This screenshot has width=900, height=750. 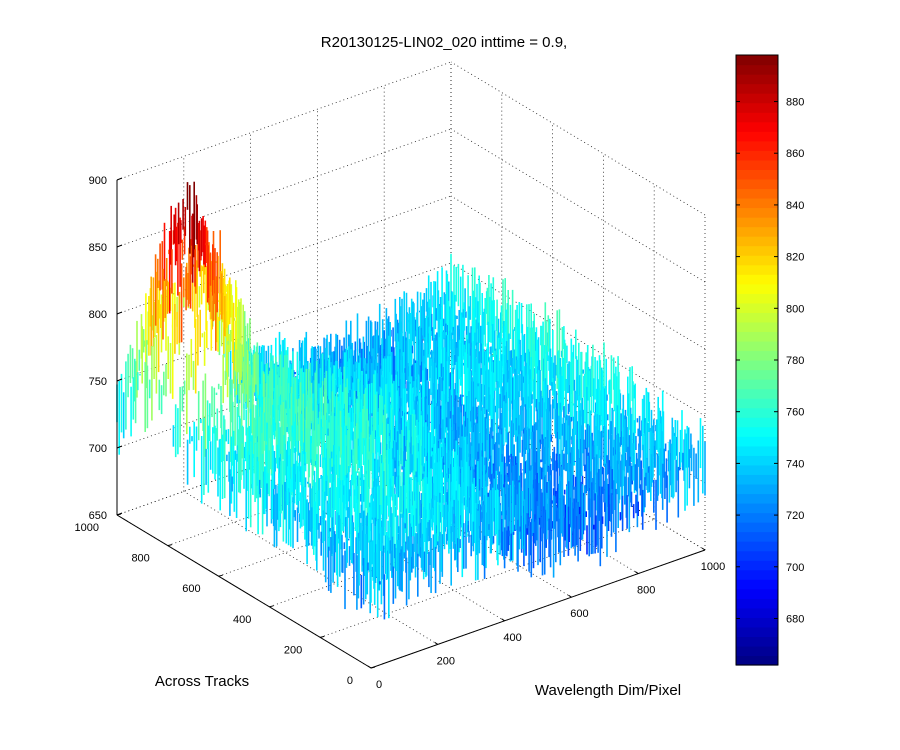 I want to click on x-axis-line, so click(x=538, y=609).